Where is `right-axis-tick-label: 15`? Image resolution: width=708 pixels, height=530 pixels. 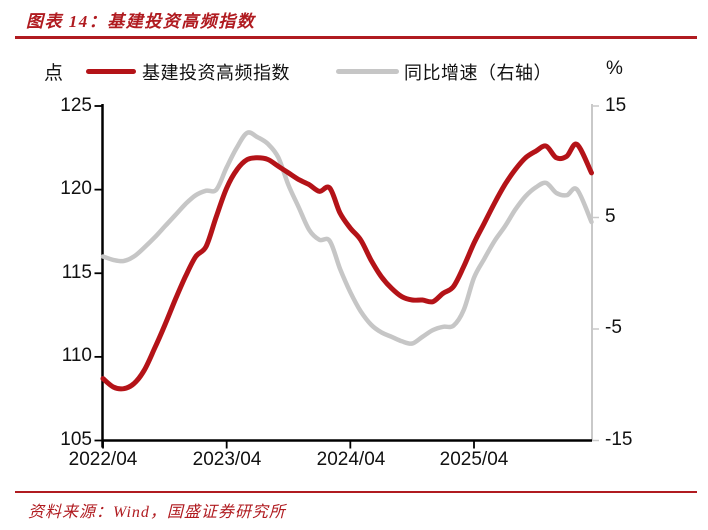 right-axis-tick-label: 15 is located at coordinates (616, 105).